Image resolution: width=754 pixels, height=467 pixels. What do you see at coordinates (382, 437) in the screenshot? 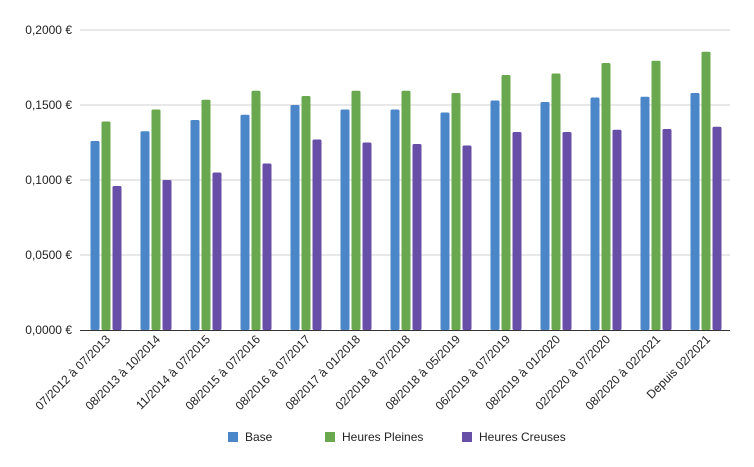
I see `legend-label: Heures Pleines` at bounding box center [382, 437].